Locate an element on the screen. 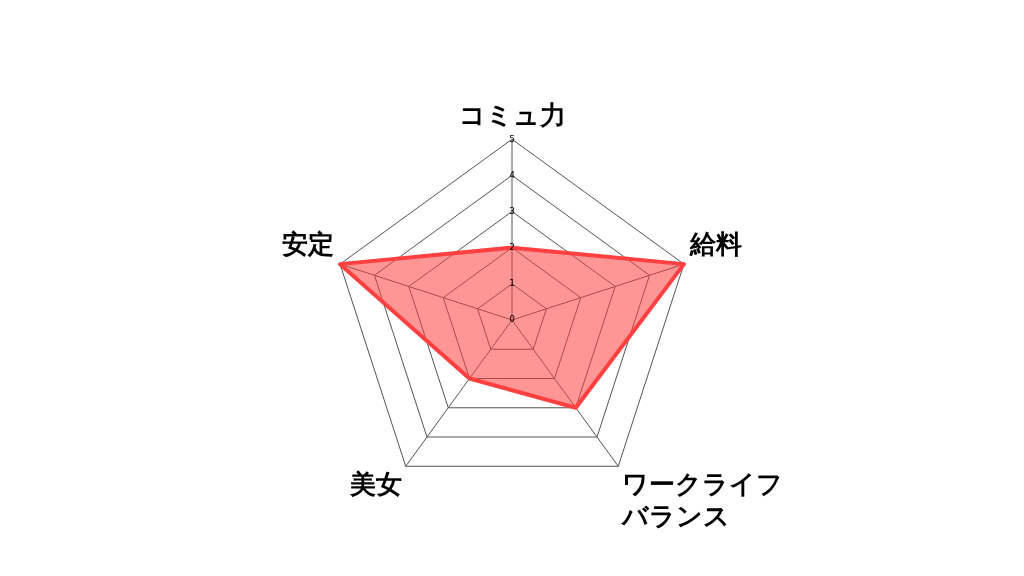 Image resolution: width=1024 pixels, height=576 pixels. spoke-label: 安定 is located at coordinates (308, 244).